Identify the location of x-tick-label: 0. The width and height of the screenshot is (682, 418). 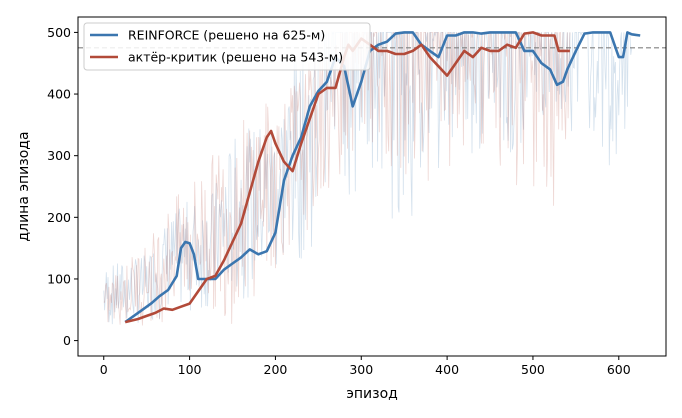
(104, 369).